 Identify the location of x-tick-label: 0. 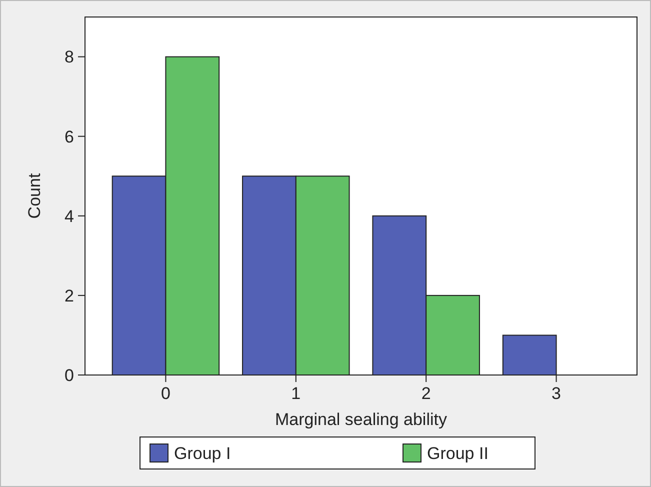
(165, 393).